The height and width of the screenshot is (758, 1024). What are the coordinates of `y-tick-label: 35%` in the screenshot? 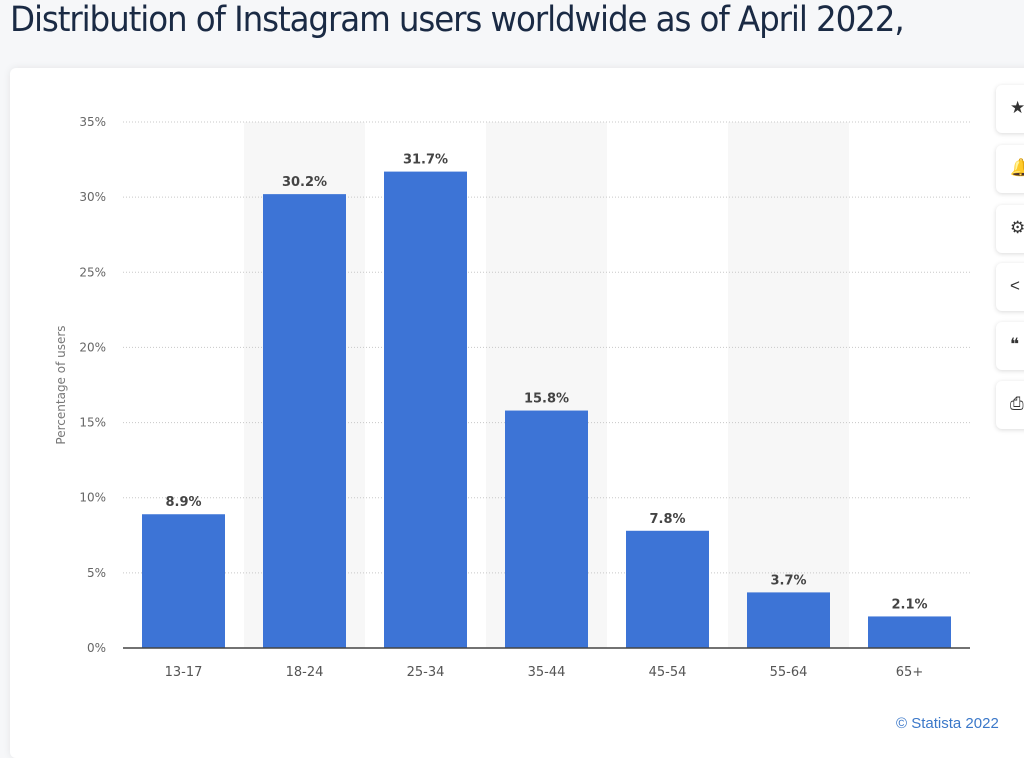 It's located at (92, 122).